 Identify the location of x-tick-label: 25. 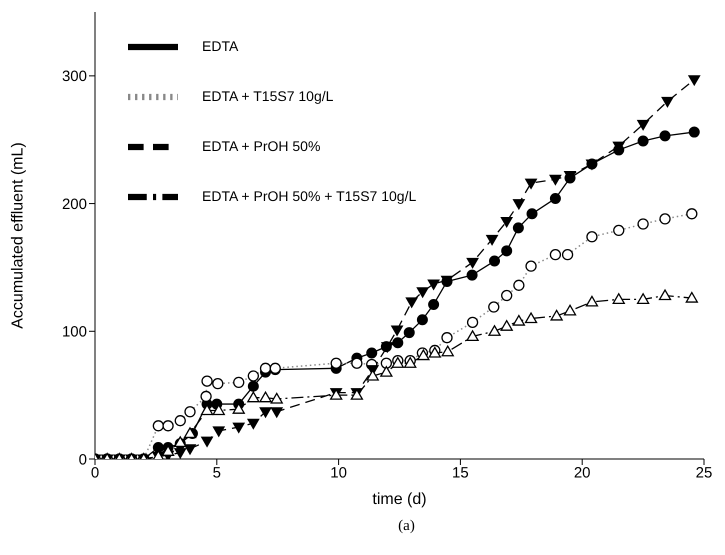
(704, 473).